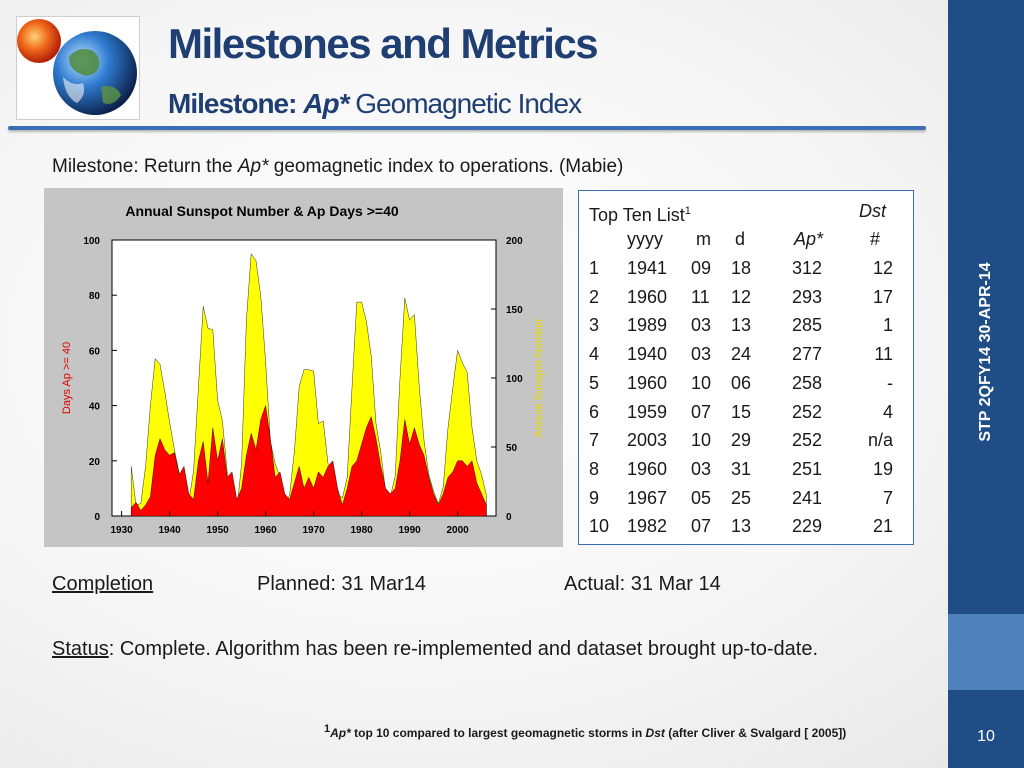 The width and height of the screenshot is (1024, 768). Describe the element at coordinates (594, 382) in the screenshot. I see `cell-rank: 5` at that location.